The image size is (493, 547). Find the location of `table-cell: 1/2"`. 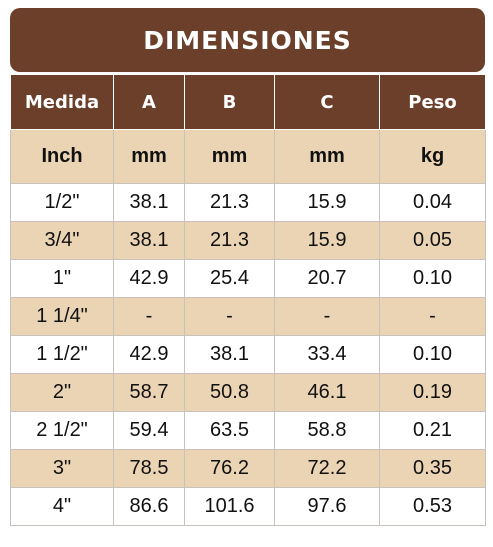

table-cell: 1/2" is located at coordinates (62, 202).